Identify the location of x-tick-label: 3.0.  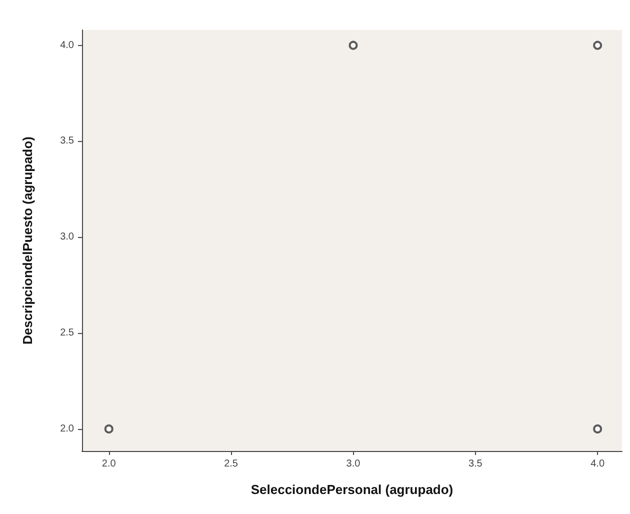
(353, 464).